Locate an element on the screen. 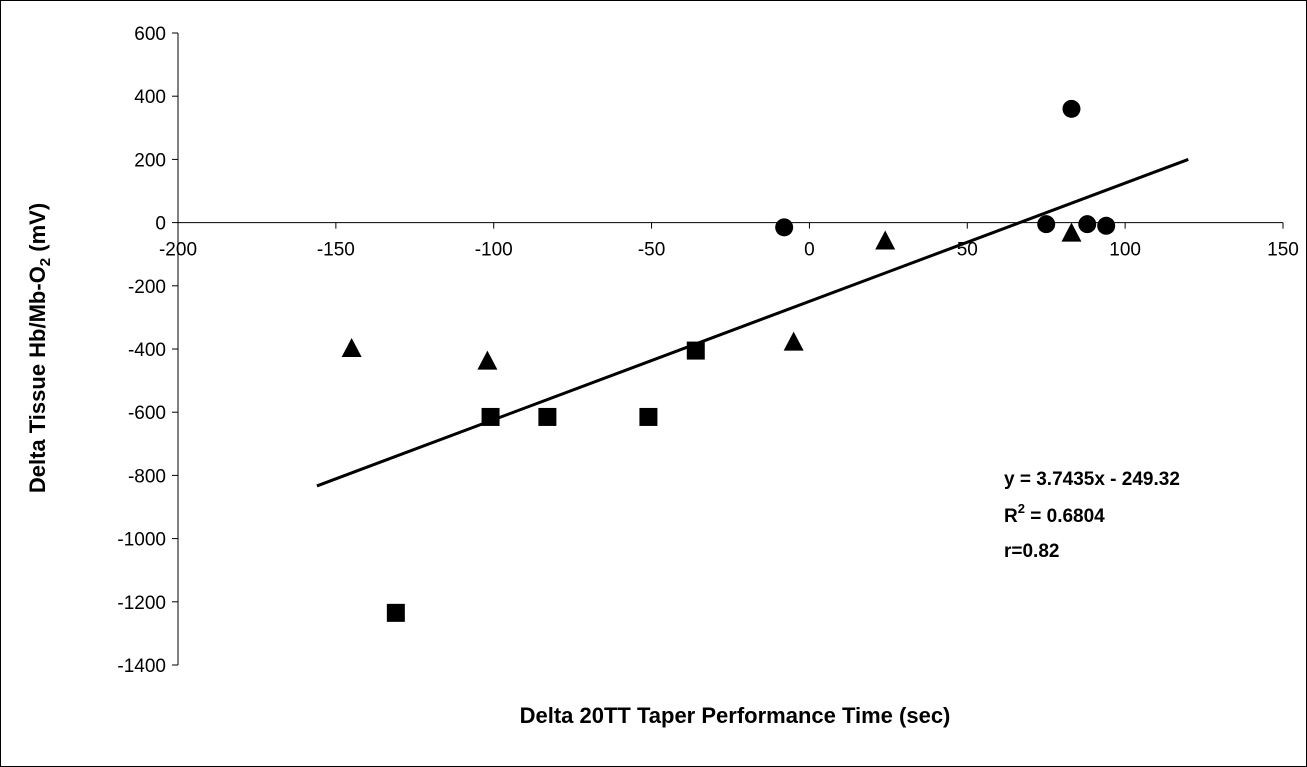  trendline-annotation: y = 3.7435x - 249.32 R2 = 0.6804 r=0.82 is located at coordinates (1092, 515).